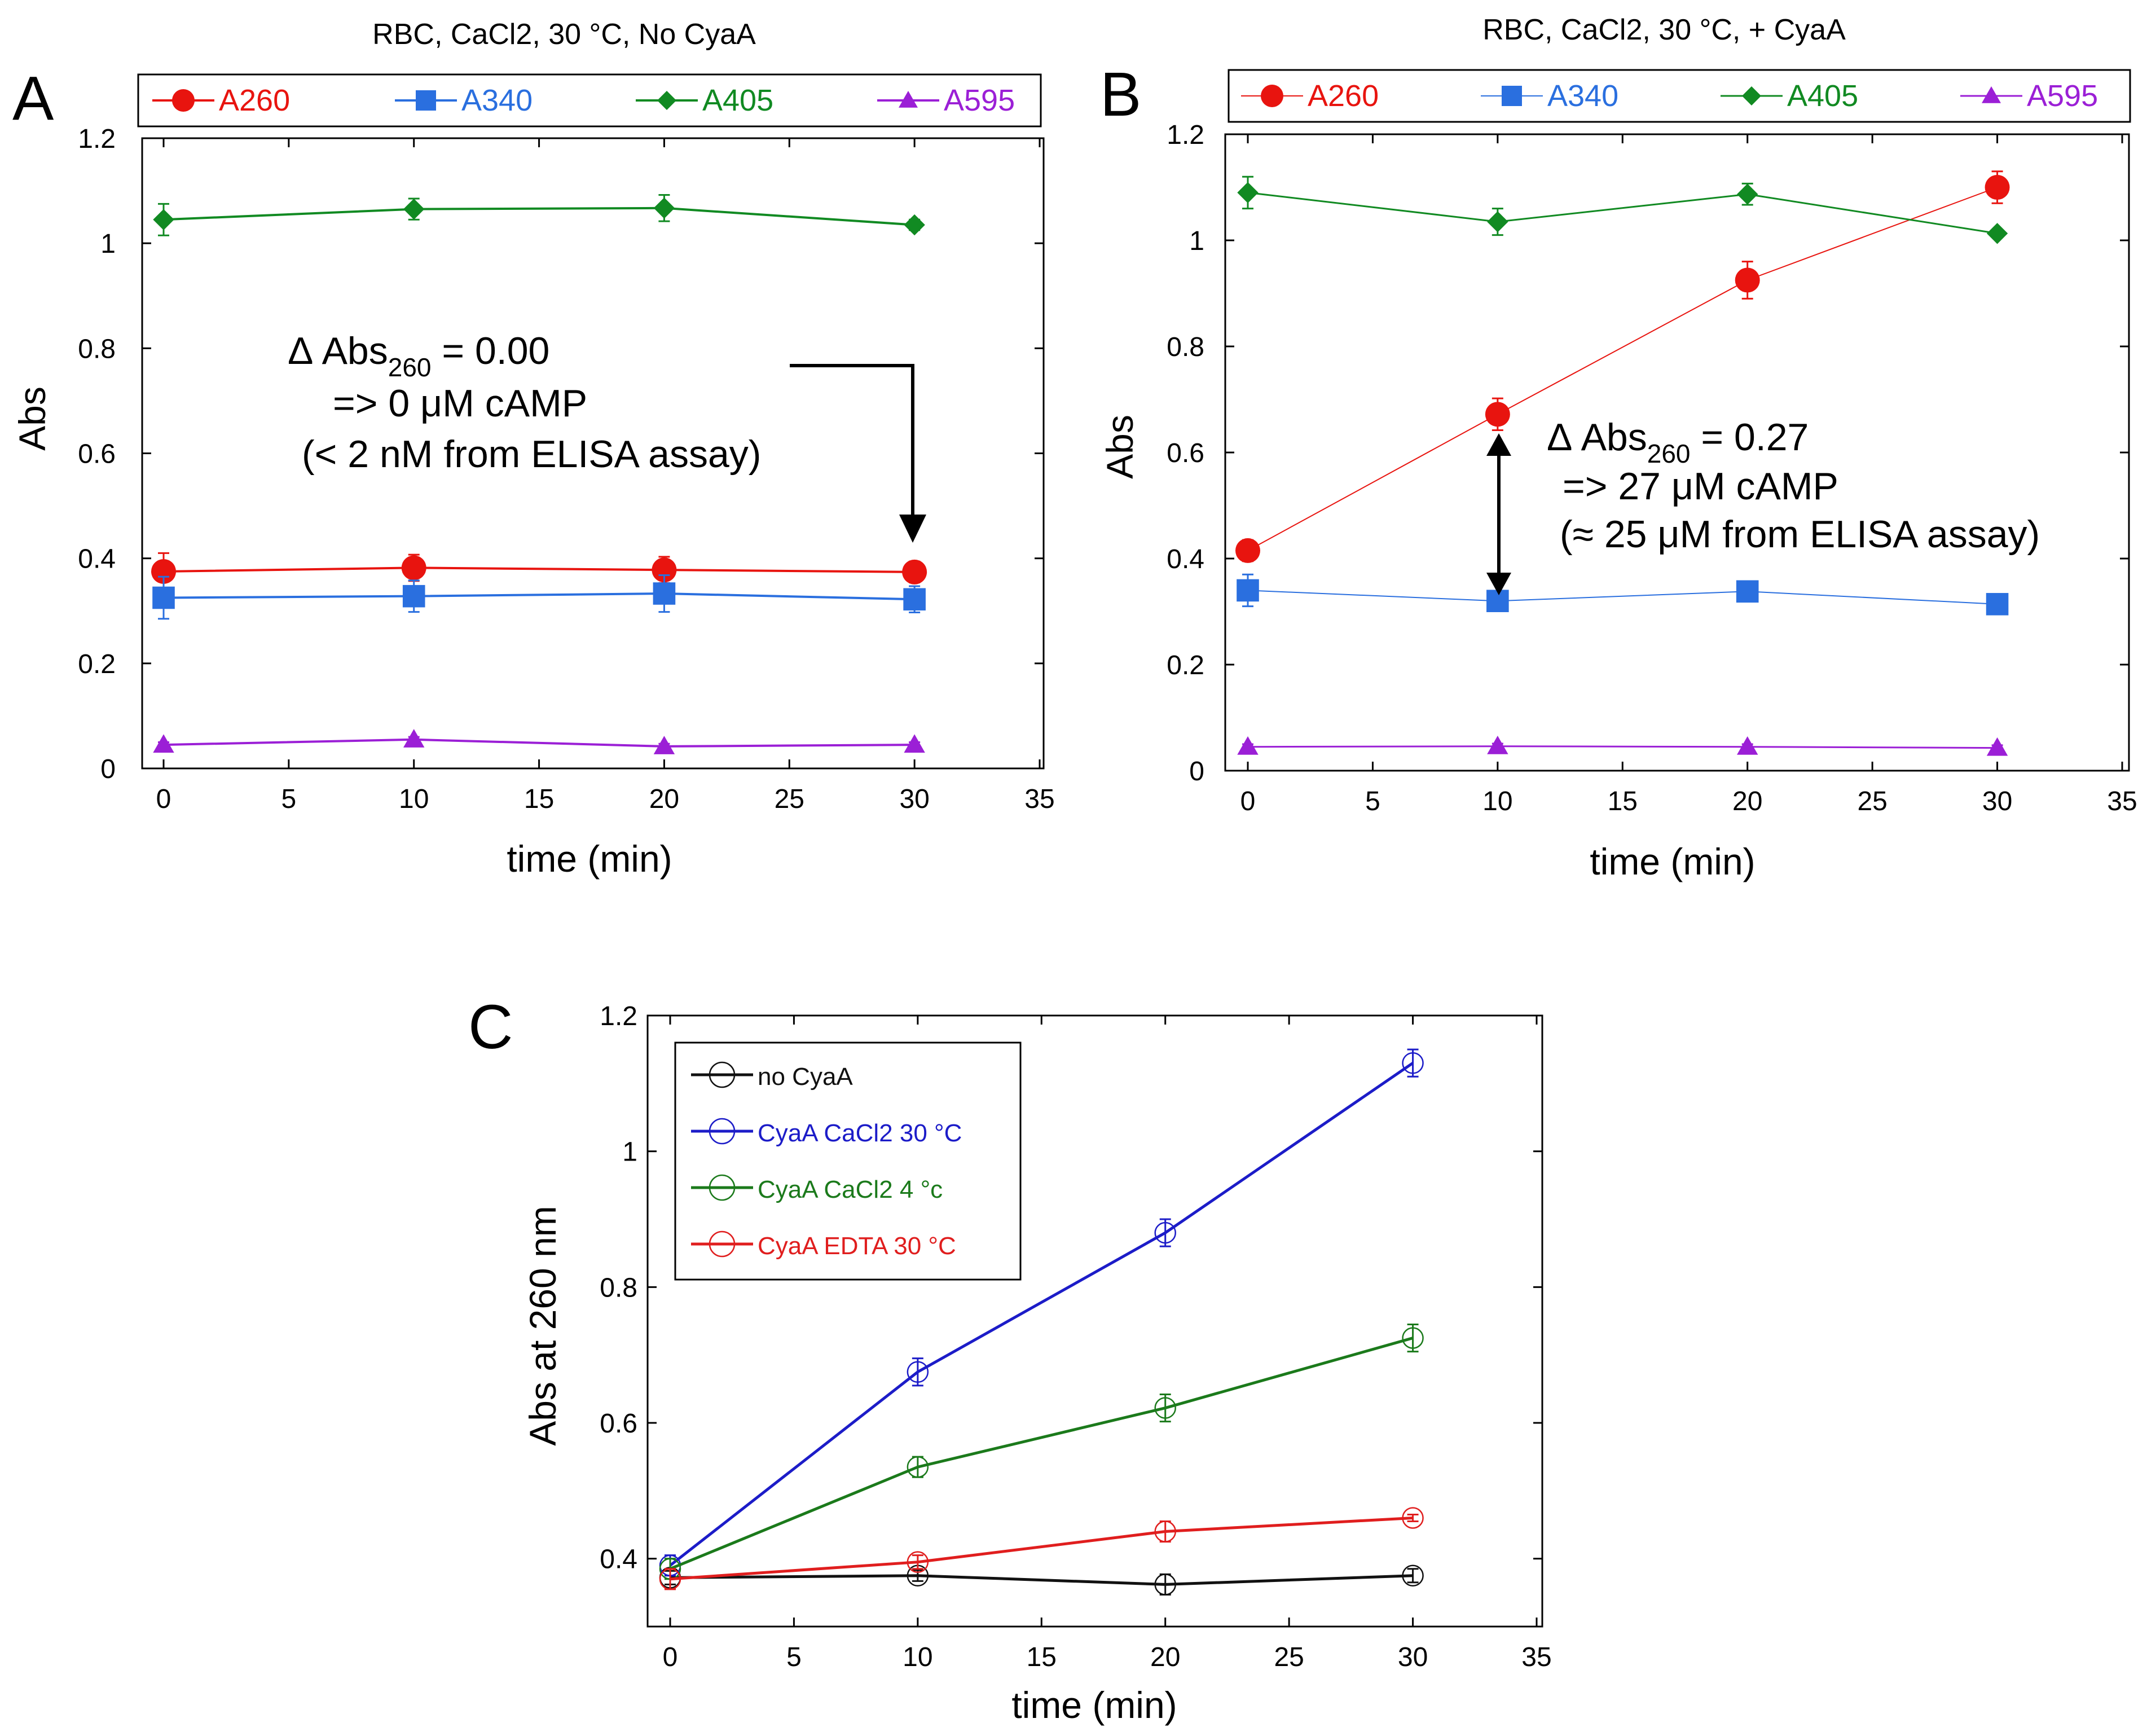 This screenshot has width=2147, height=1736. Describe the element at coordinates (909, 100) in the screenshot. I see `legend-marker-triangle` at that location.